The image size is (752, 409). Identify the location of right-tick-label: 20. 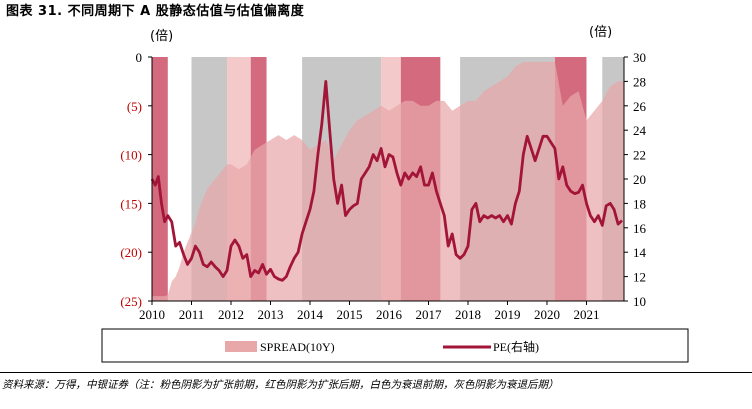
(639, 179).